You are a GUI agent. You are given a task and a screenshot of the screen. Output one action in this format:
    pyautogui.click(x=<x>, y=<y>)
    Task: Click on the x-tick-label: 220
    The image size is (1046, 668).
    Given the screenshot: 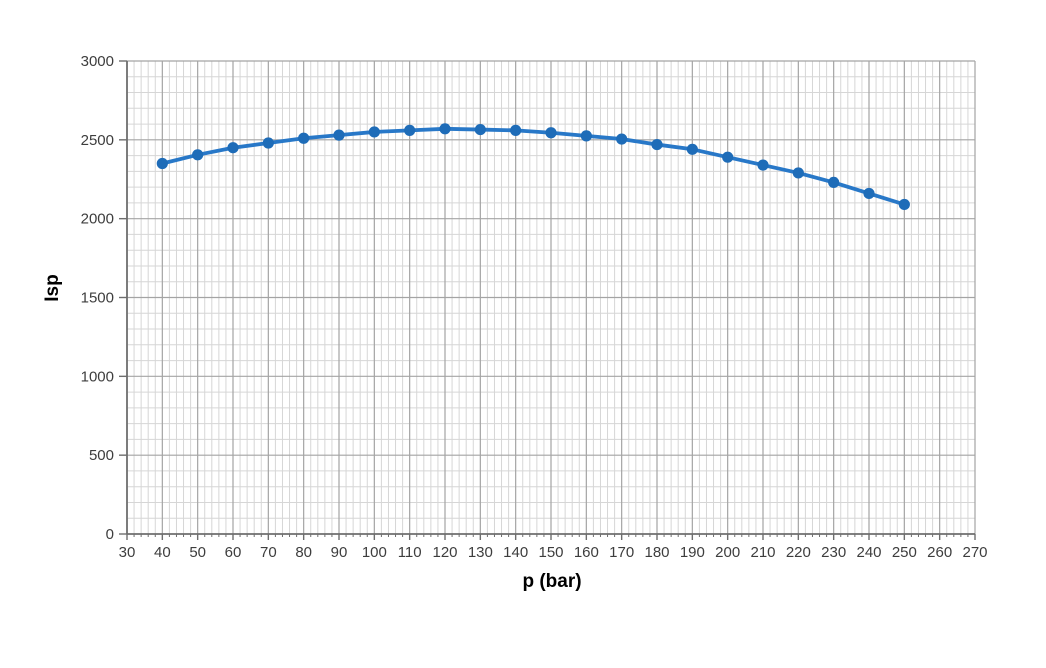 What is the action you would take?
    pyautogui.click(x=798, y=552)
    